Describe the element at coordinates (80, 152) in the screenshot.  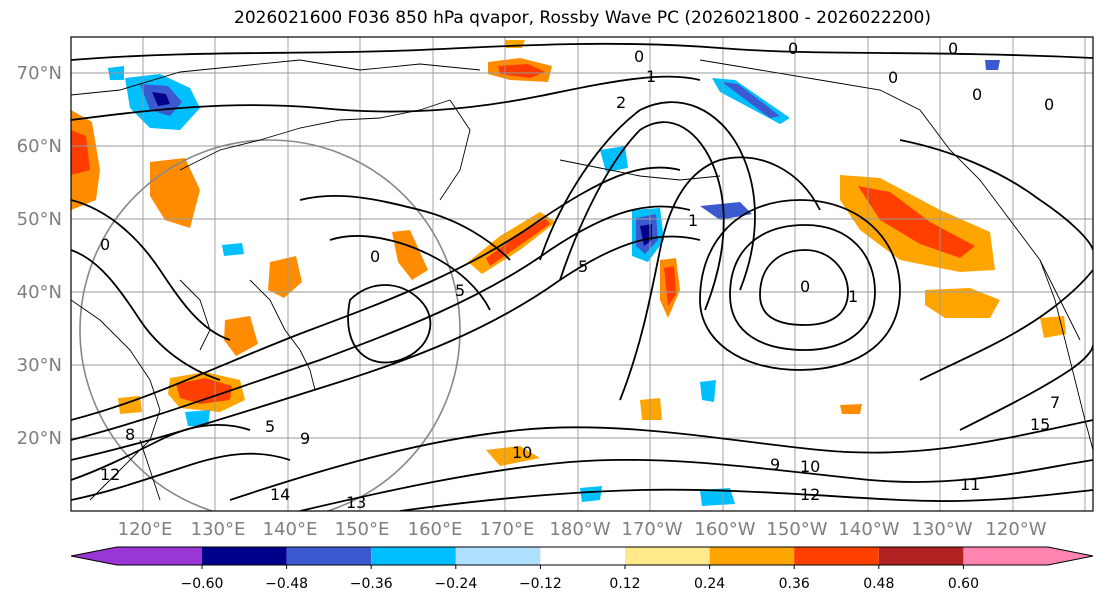
I see `shade-west-red` at that location.